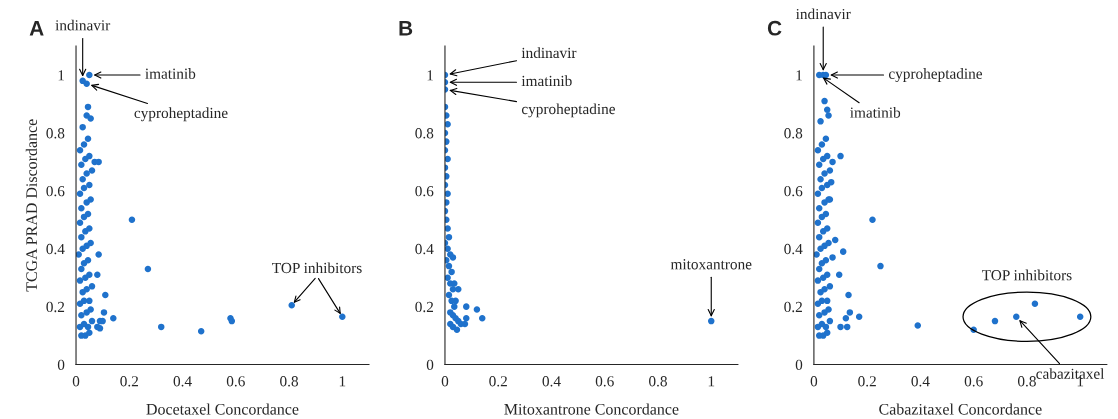 The width and height of the screenshot is (1118, 419). Describe the element at coordinates (31, 205) in the screenshot. I see `y-axis-title: TCGA PRAD Discordance` at that location.